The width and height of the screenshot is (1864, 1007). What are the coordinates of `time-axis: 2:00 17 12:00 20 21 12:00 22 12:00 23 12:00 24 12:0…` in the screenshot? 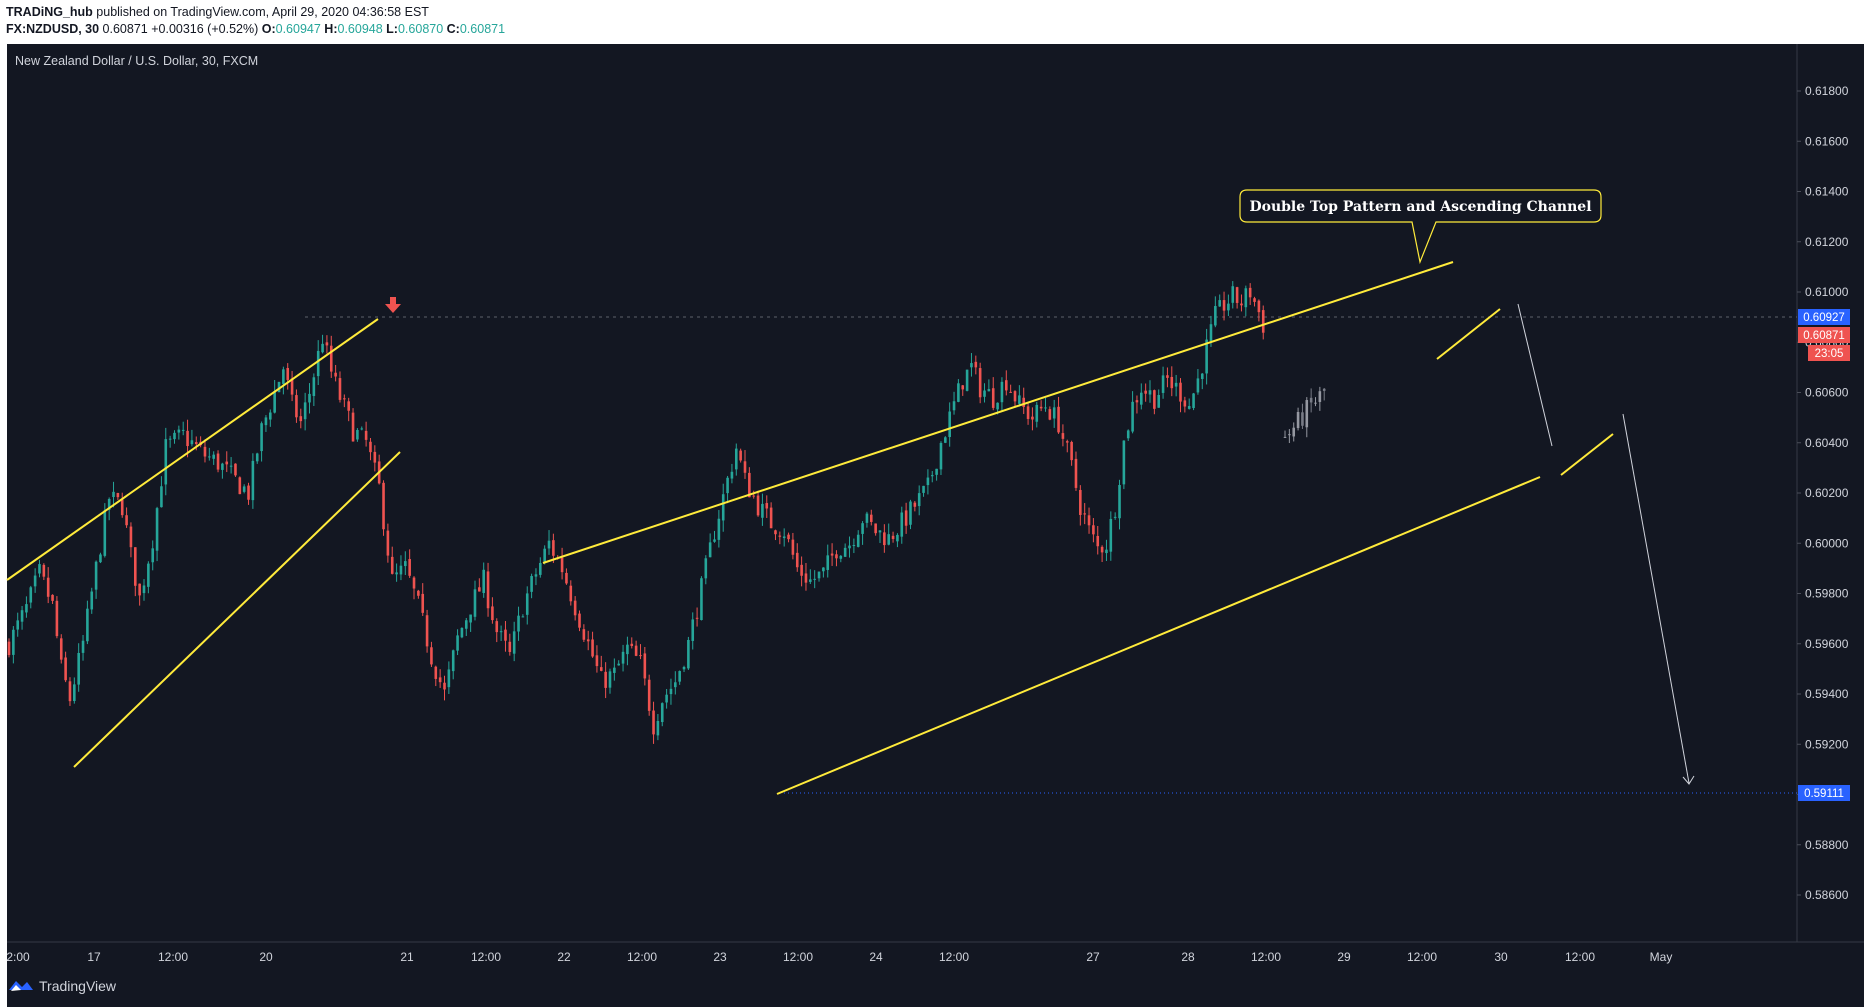 It's located at (839, 957).